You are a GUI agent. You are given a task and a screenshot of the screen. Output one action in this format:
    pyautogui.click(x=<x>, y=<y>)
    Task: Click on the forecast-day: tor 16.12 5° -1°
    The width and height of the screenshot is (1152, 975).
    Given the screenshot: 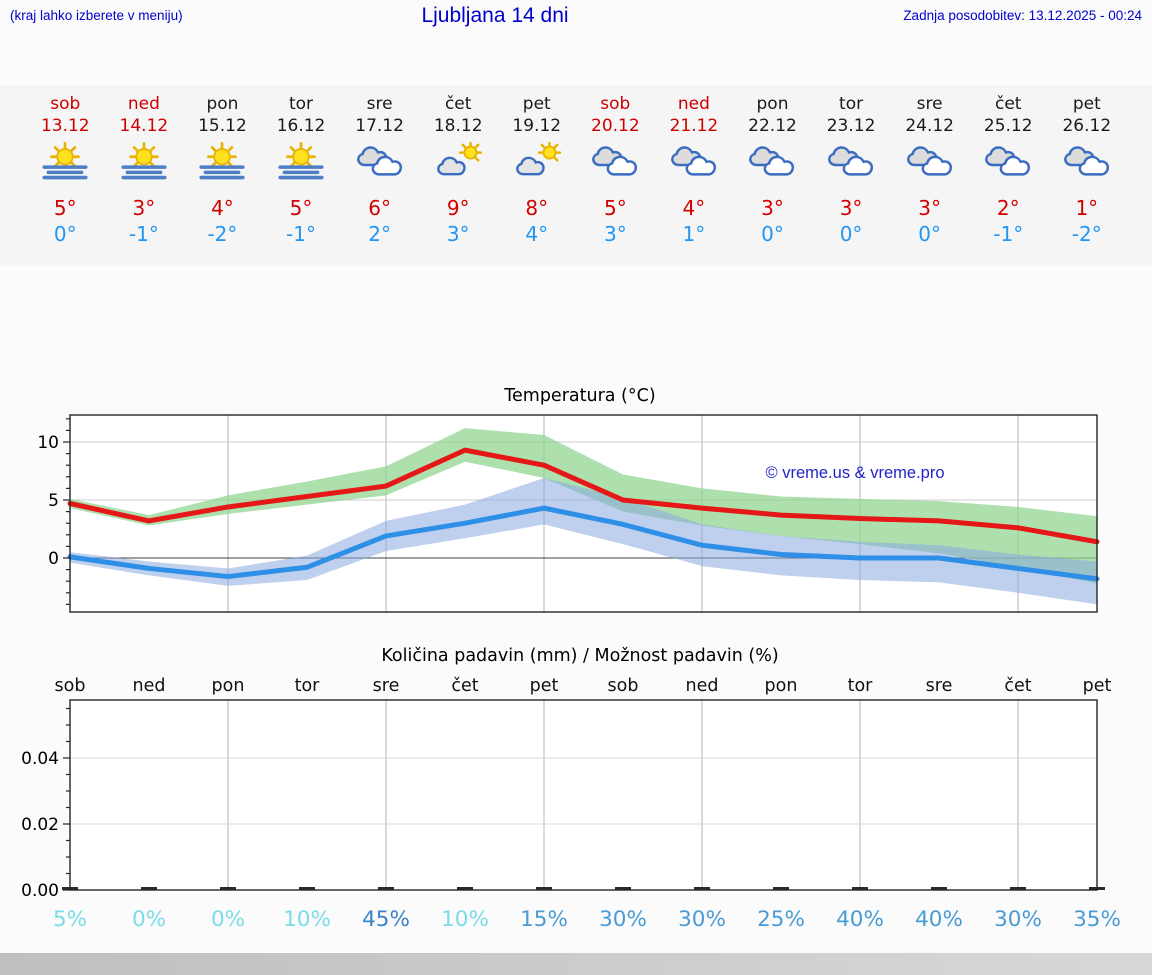 What is the action you would take?
    pyautogui.click(x=301, y=170)
    